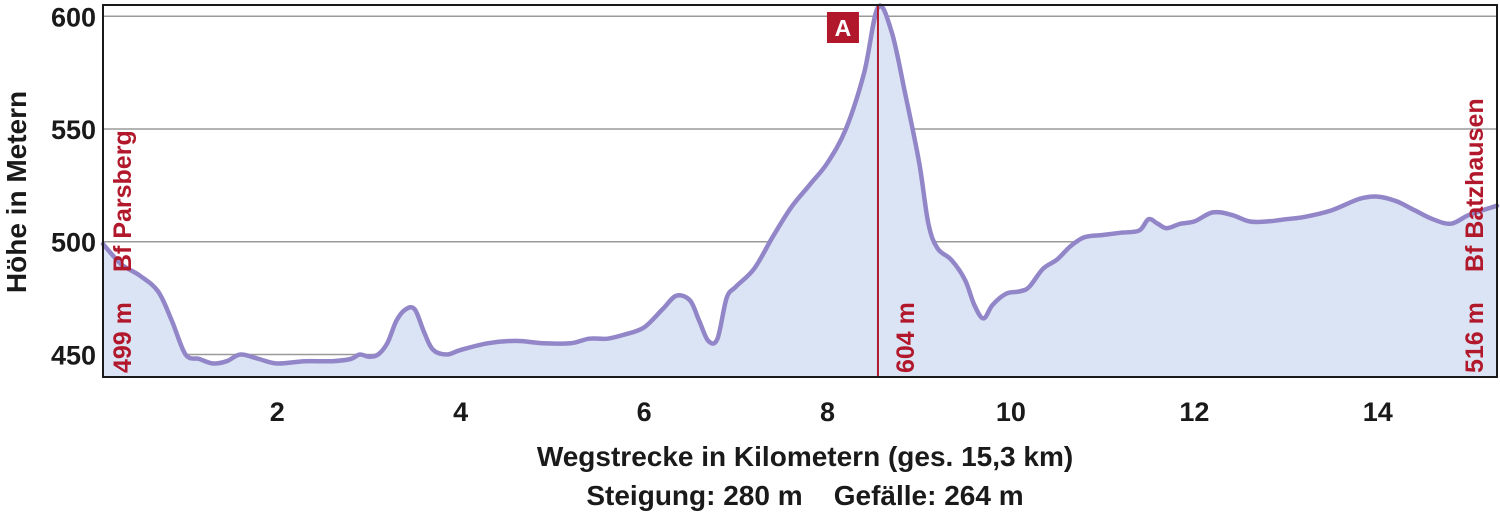  What do you see at coordinates (1475, 185) in the screenshot?
I see `end-station-label: Bf Batzhausen` at bounding box center [1475, 185].